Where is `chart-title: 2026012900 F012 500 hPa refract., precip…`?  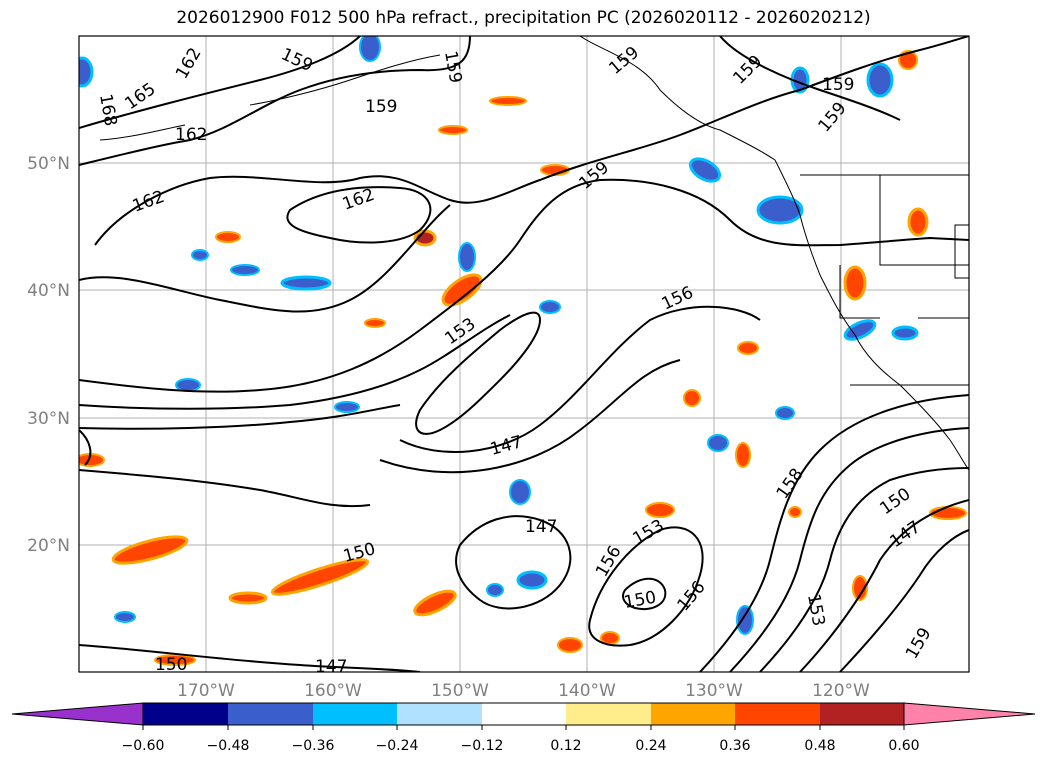
chart-title: 2026012900 F012 500 hPa refract., precip… is located at coordinates (523, 18).